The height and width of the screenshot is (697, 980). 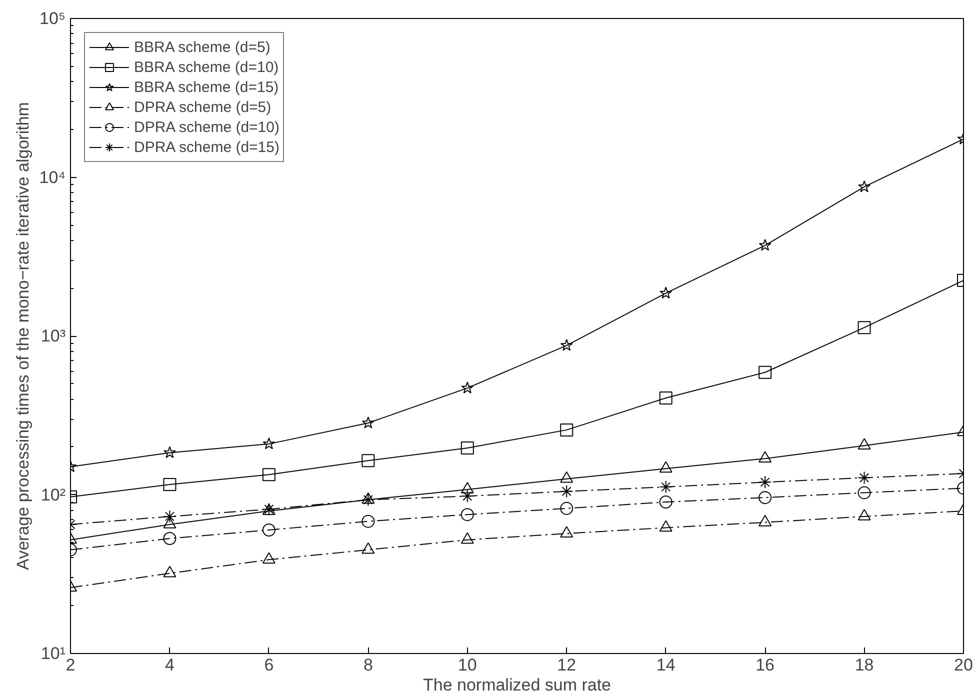 I want to click on legend-label: DPRA scheme (d=10), so click(x=207, y=127).